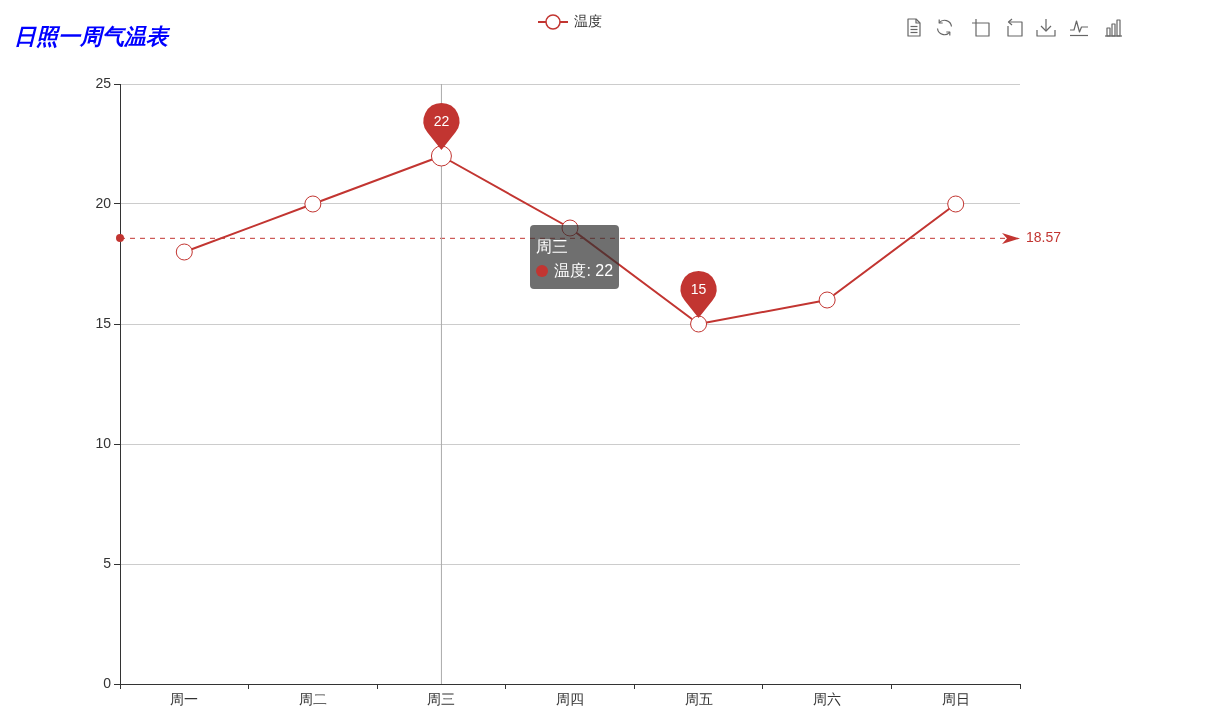 Image resolution: width=1210 pixels, height=728 pixels. I want to click on y-tick-label: 20, so click(103, 202).